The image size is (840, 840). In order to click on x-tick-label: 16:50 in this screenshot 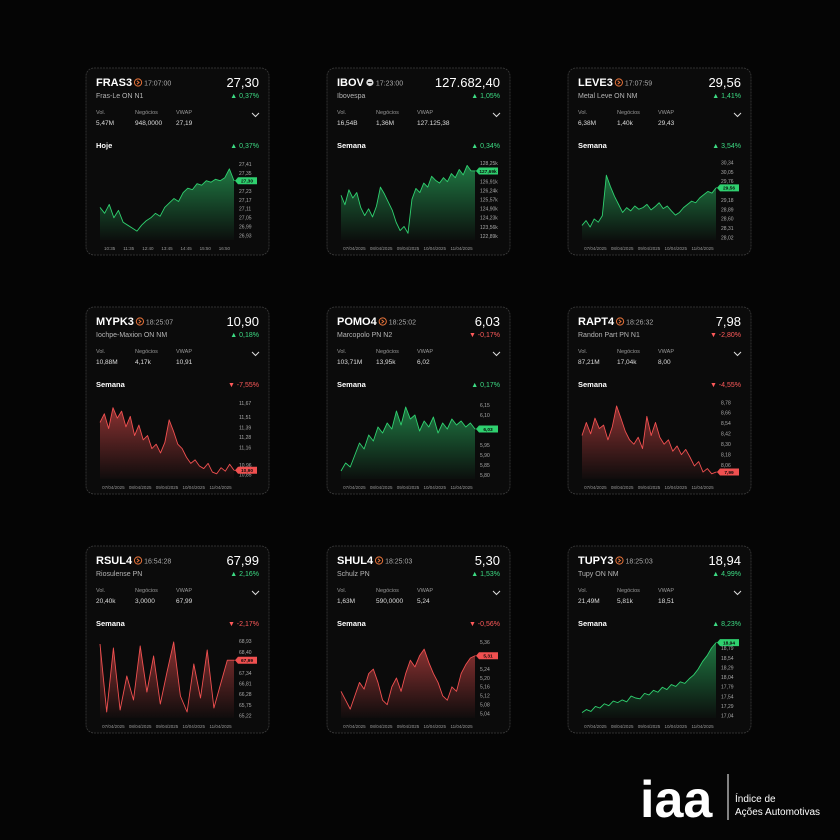, I will do `click(225, 248)`.